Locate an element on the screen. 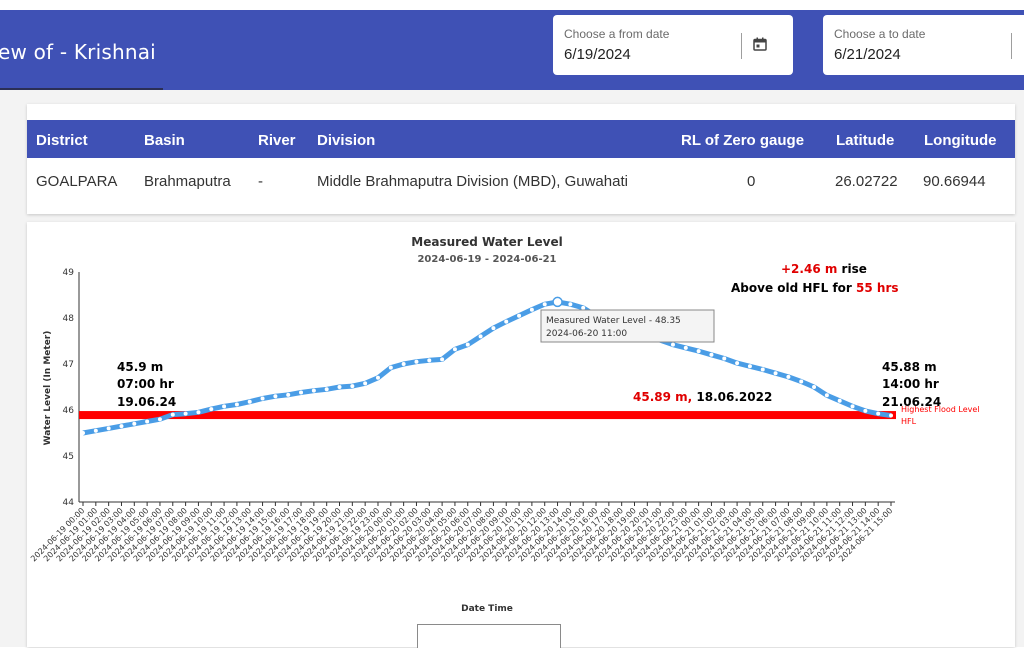  x-axis-title: Date Time is located at coordinates (487, 609).